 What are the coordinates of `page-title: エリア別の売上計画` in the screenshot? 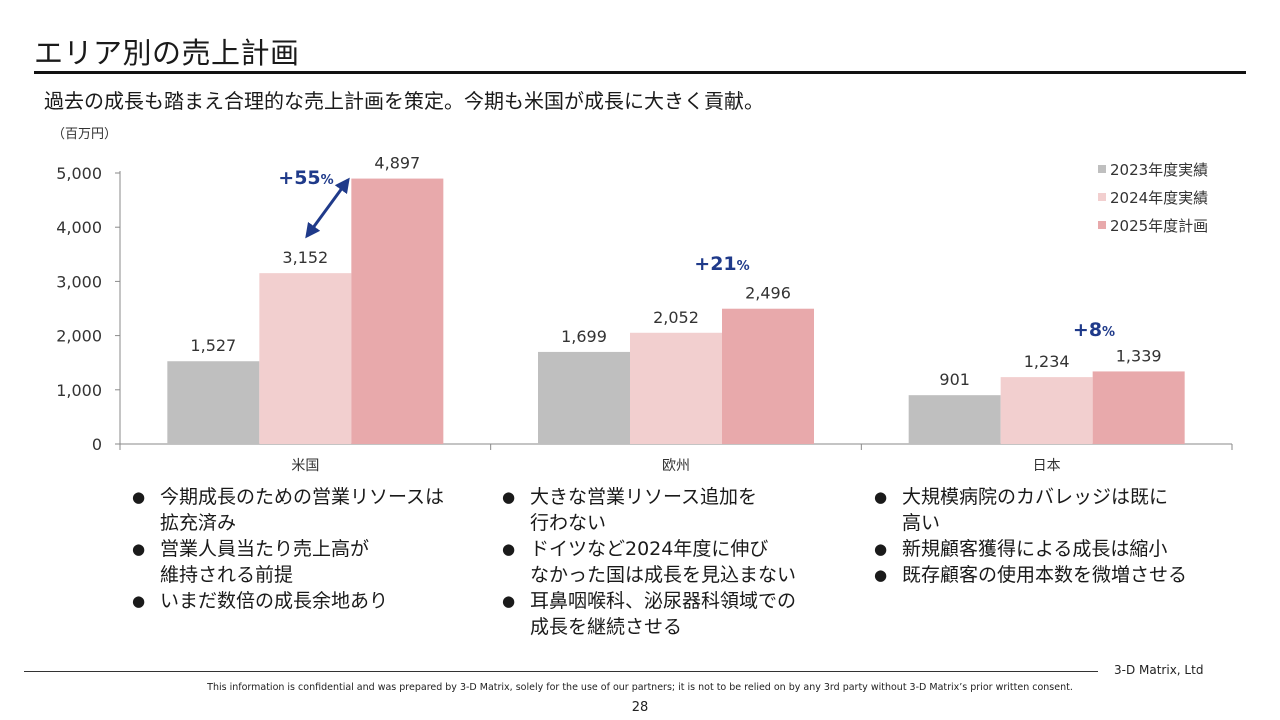 It's located at (167, 53).